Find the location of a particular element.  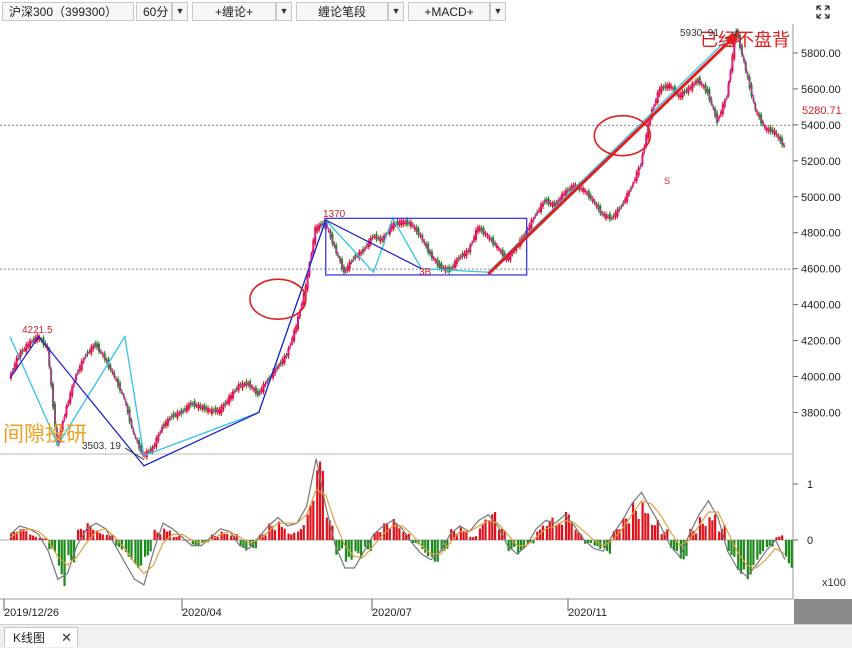

symbol-selector: 沪深300（399300） is located at coordinates (68, 11).